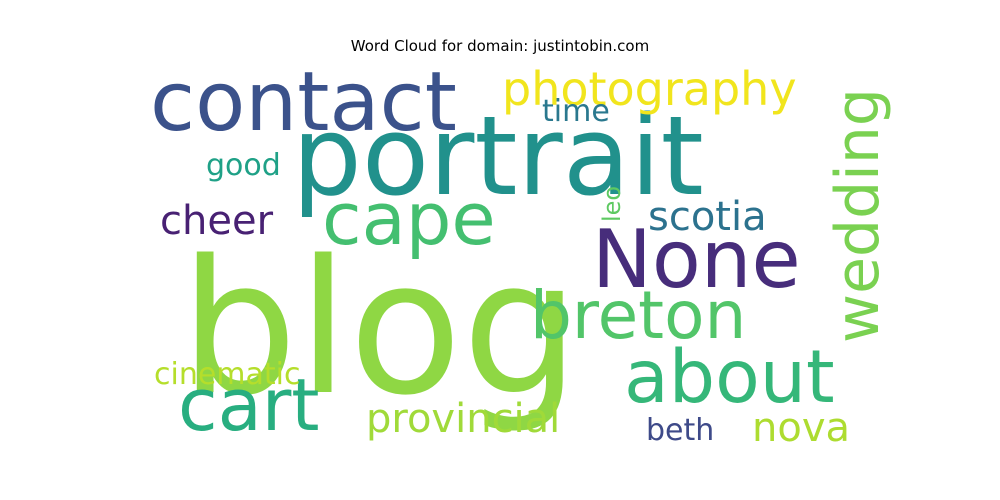  Describe the element at coordinates (638, 315) in the screenshot. I see `word-breton: breton` at that location.